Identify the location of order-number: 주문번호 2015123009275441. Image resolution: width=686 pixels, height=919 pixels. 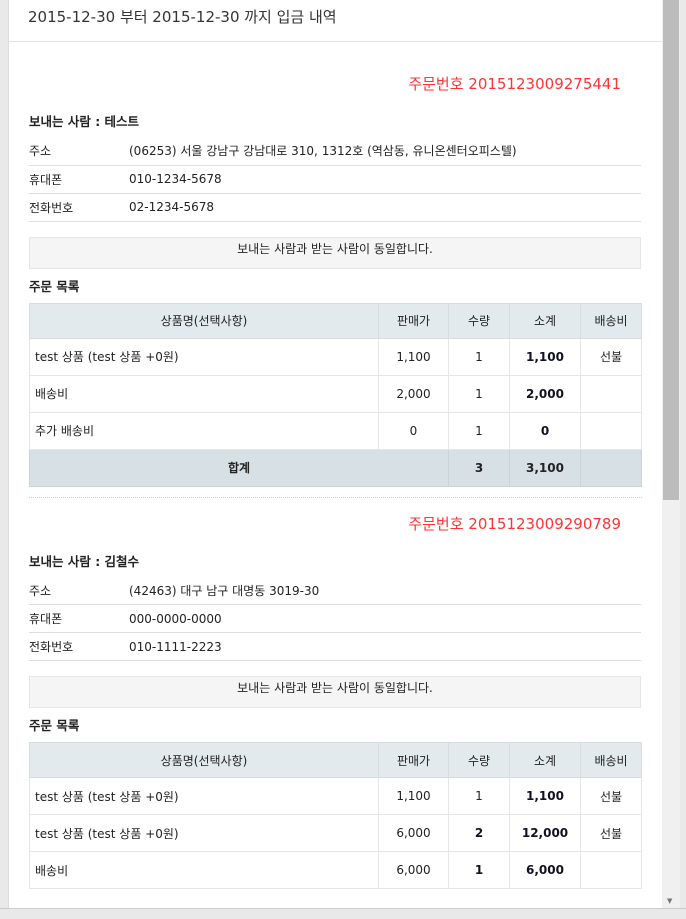
(514, 84).